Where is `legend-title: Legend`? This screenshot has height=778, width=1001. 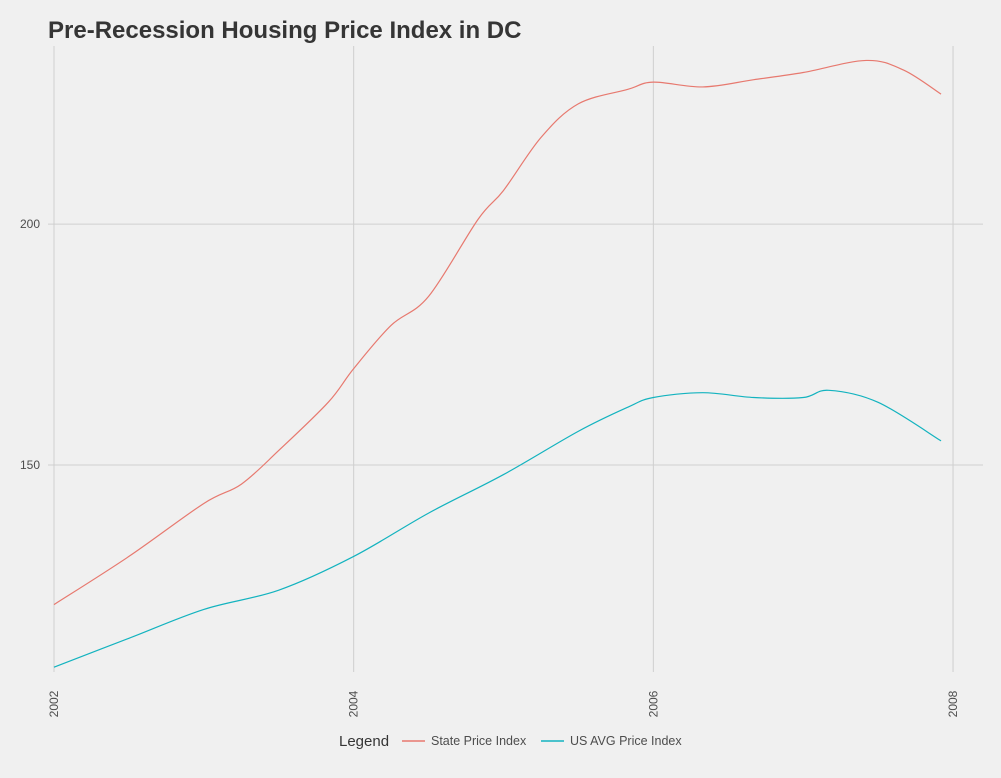 legend-title: Legend is located at coordinates (364, 741).